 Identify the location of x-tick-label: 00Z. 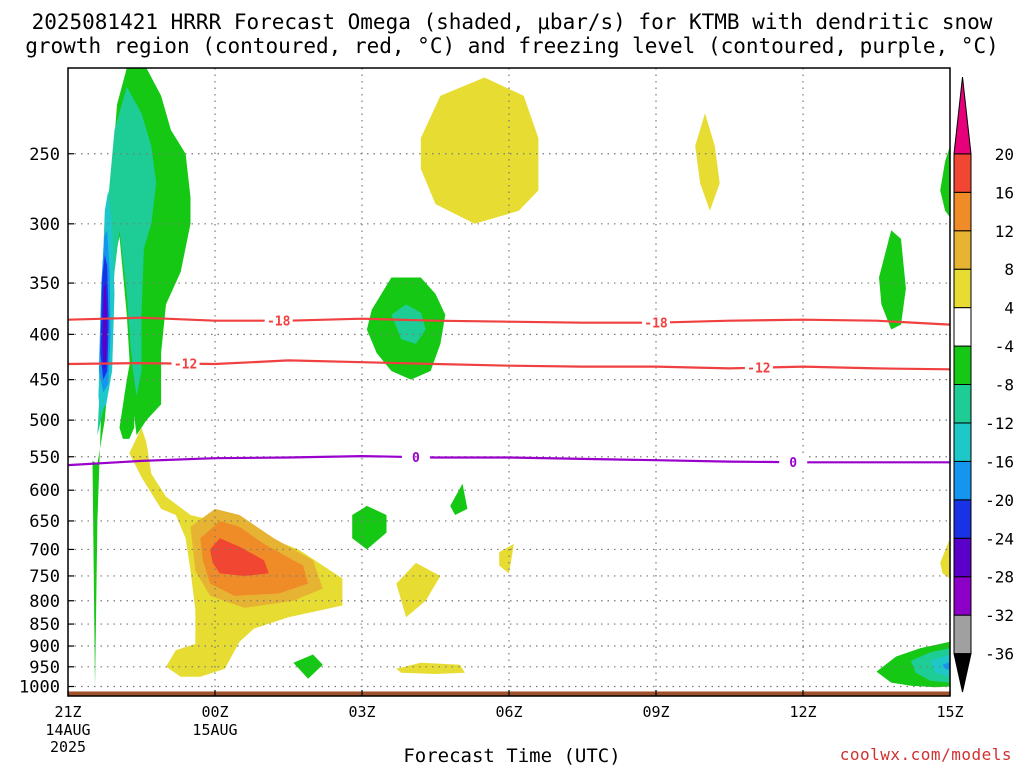
(214, 712).